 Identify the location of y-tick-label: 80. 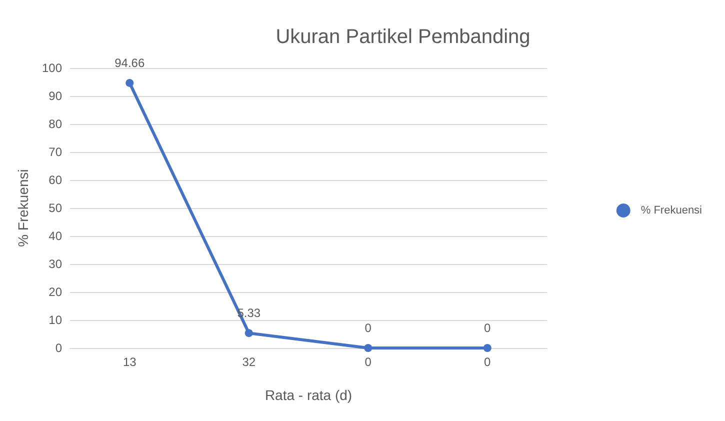
(55, 124).